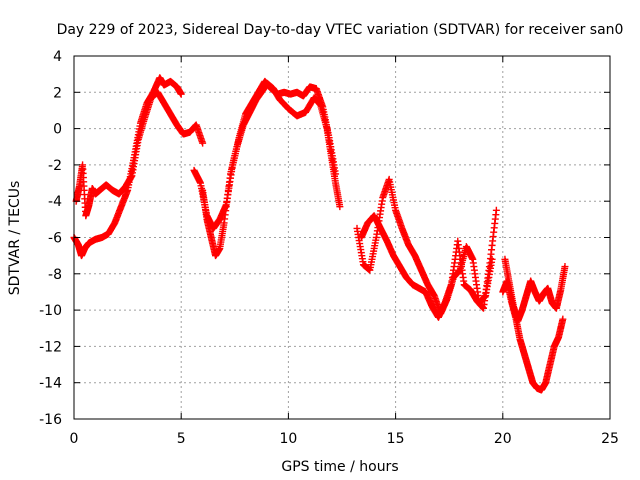 The height and width of the screenshot is (480, 640). I want to click on series-track-d, so click(533, 335).